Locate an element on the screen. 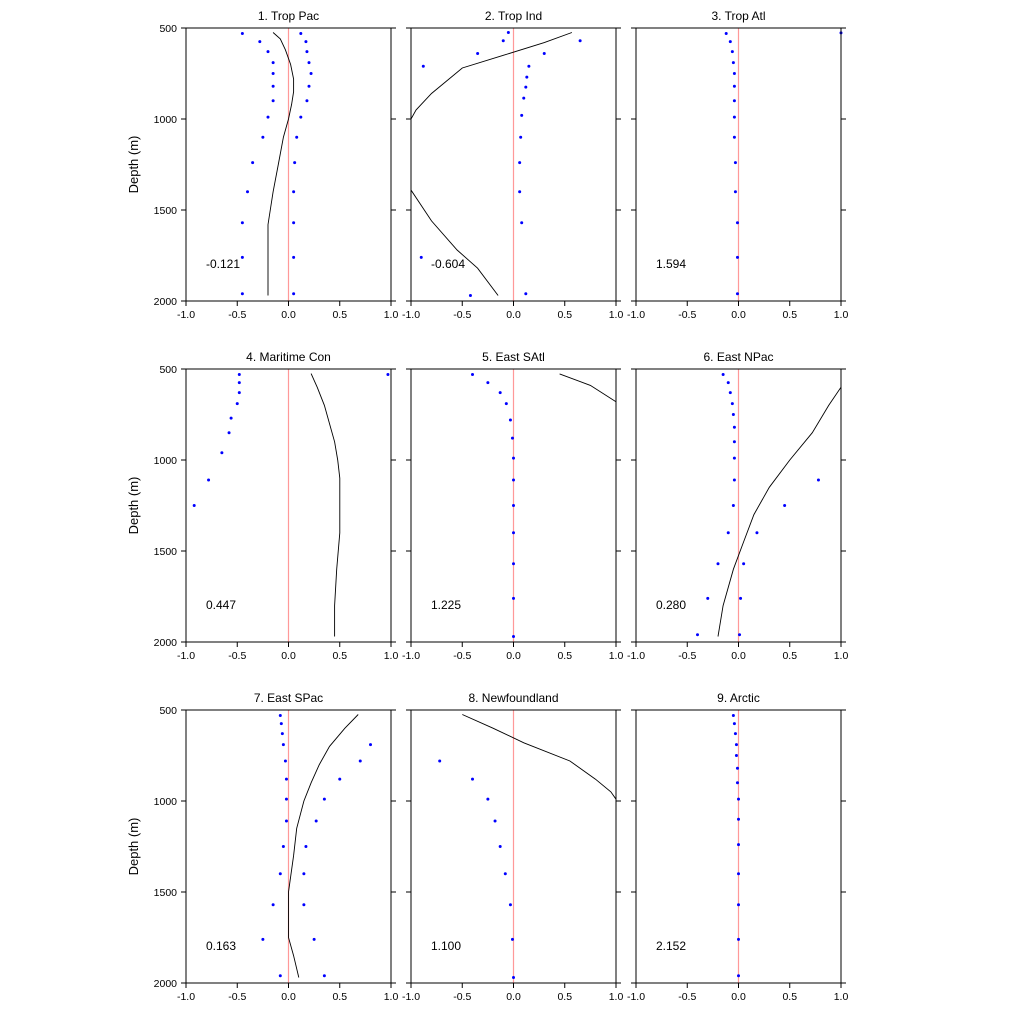  panel-1-ytick-label-3: 2000 is located at coordinates (166, 302).